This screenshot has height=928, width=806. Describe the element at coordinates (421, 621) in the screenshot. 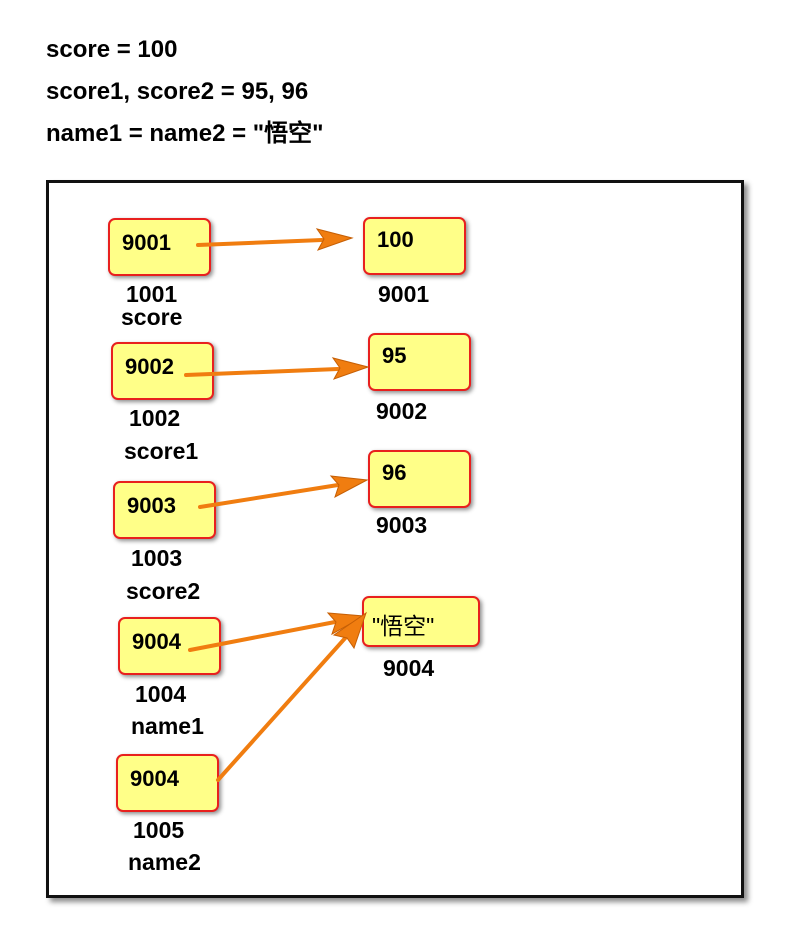

I see `value-cell-wukong: "悟空"` at that location.